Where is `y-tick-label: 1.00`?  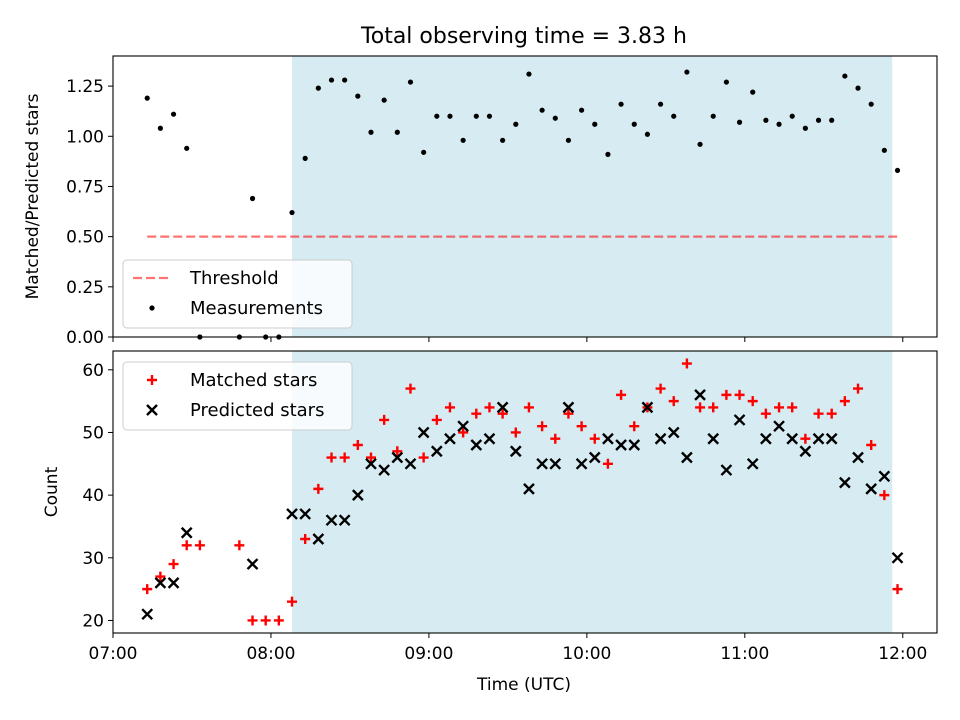 y-tick-label: 1.00 is located at coordinates (85, 137).